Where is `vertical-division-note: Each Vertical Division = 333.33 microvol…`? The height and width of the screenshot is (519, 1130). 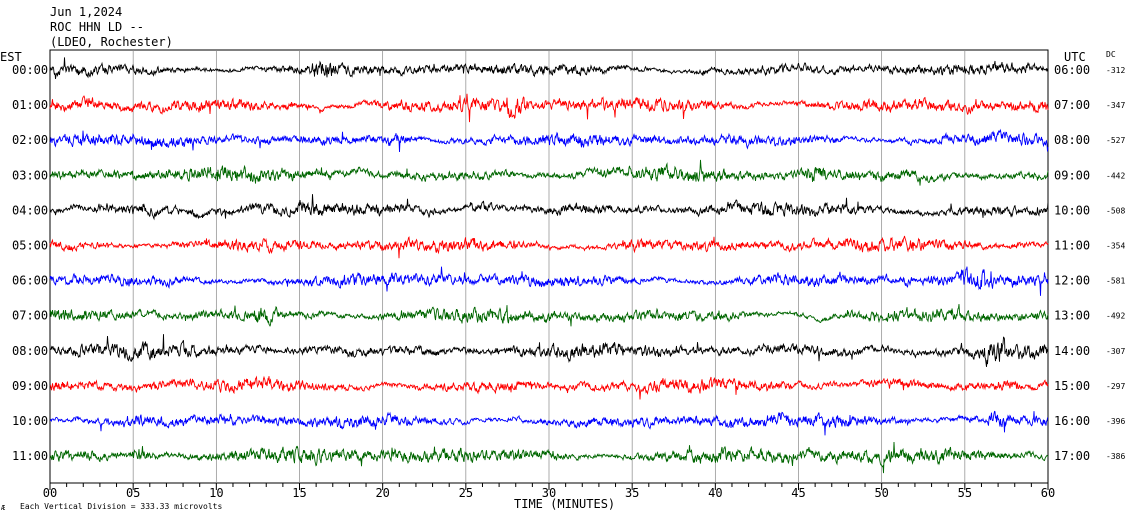
vertical-division-note: Each Vertical Division = 333.33 microvol… is located at coordinates (121, 506).